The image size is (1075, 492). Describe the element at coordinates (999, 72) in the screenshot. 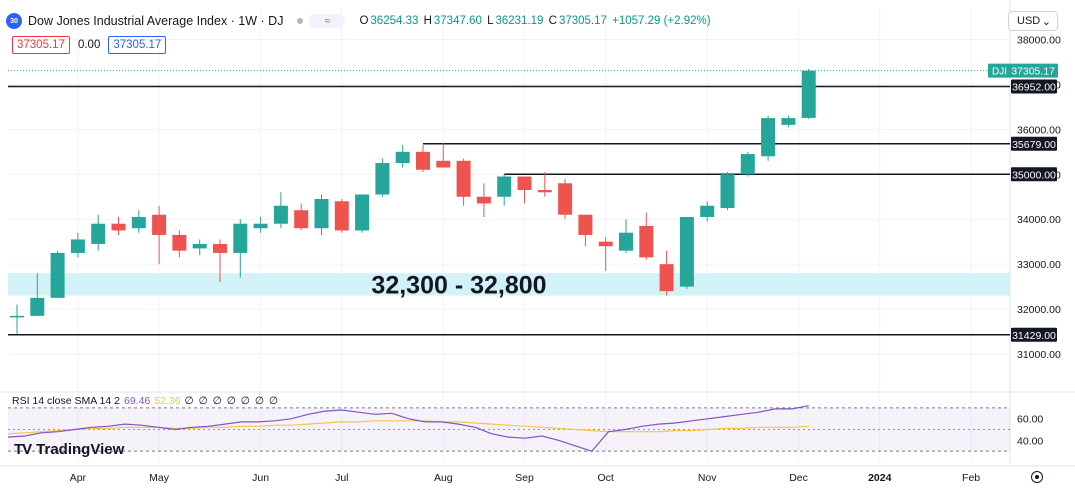

I see `last-price-symbol: DJI` at that location.